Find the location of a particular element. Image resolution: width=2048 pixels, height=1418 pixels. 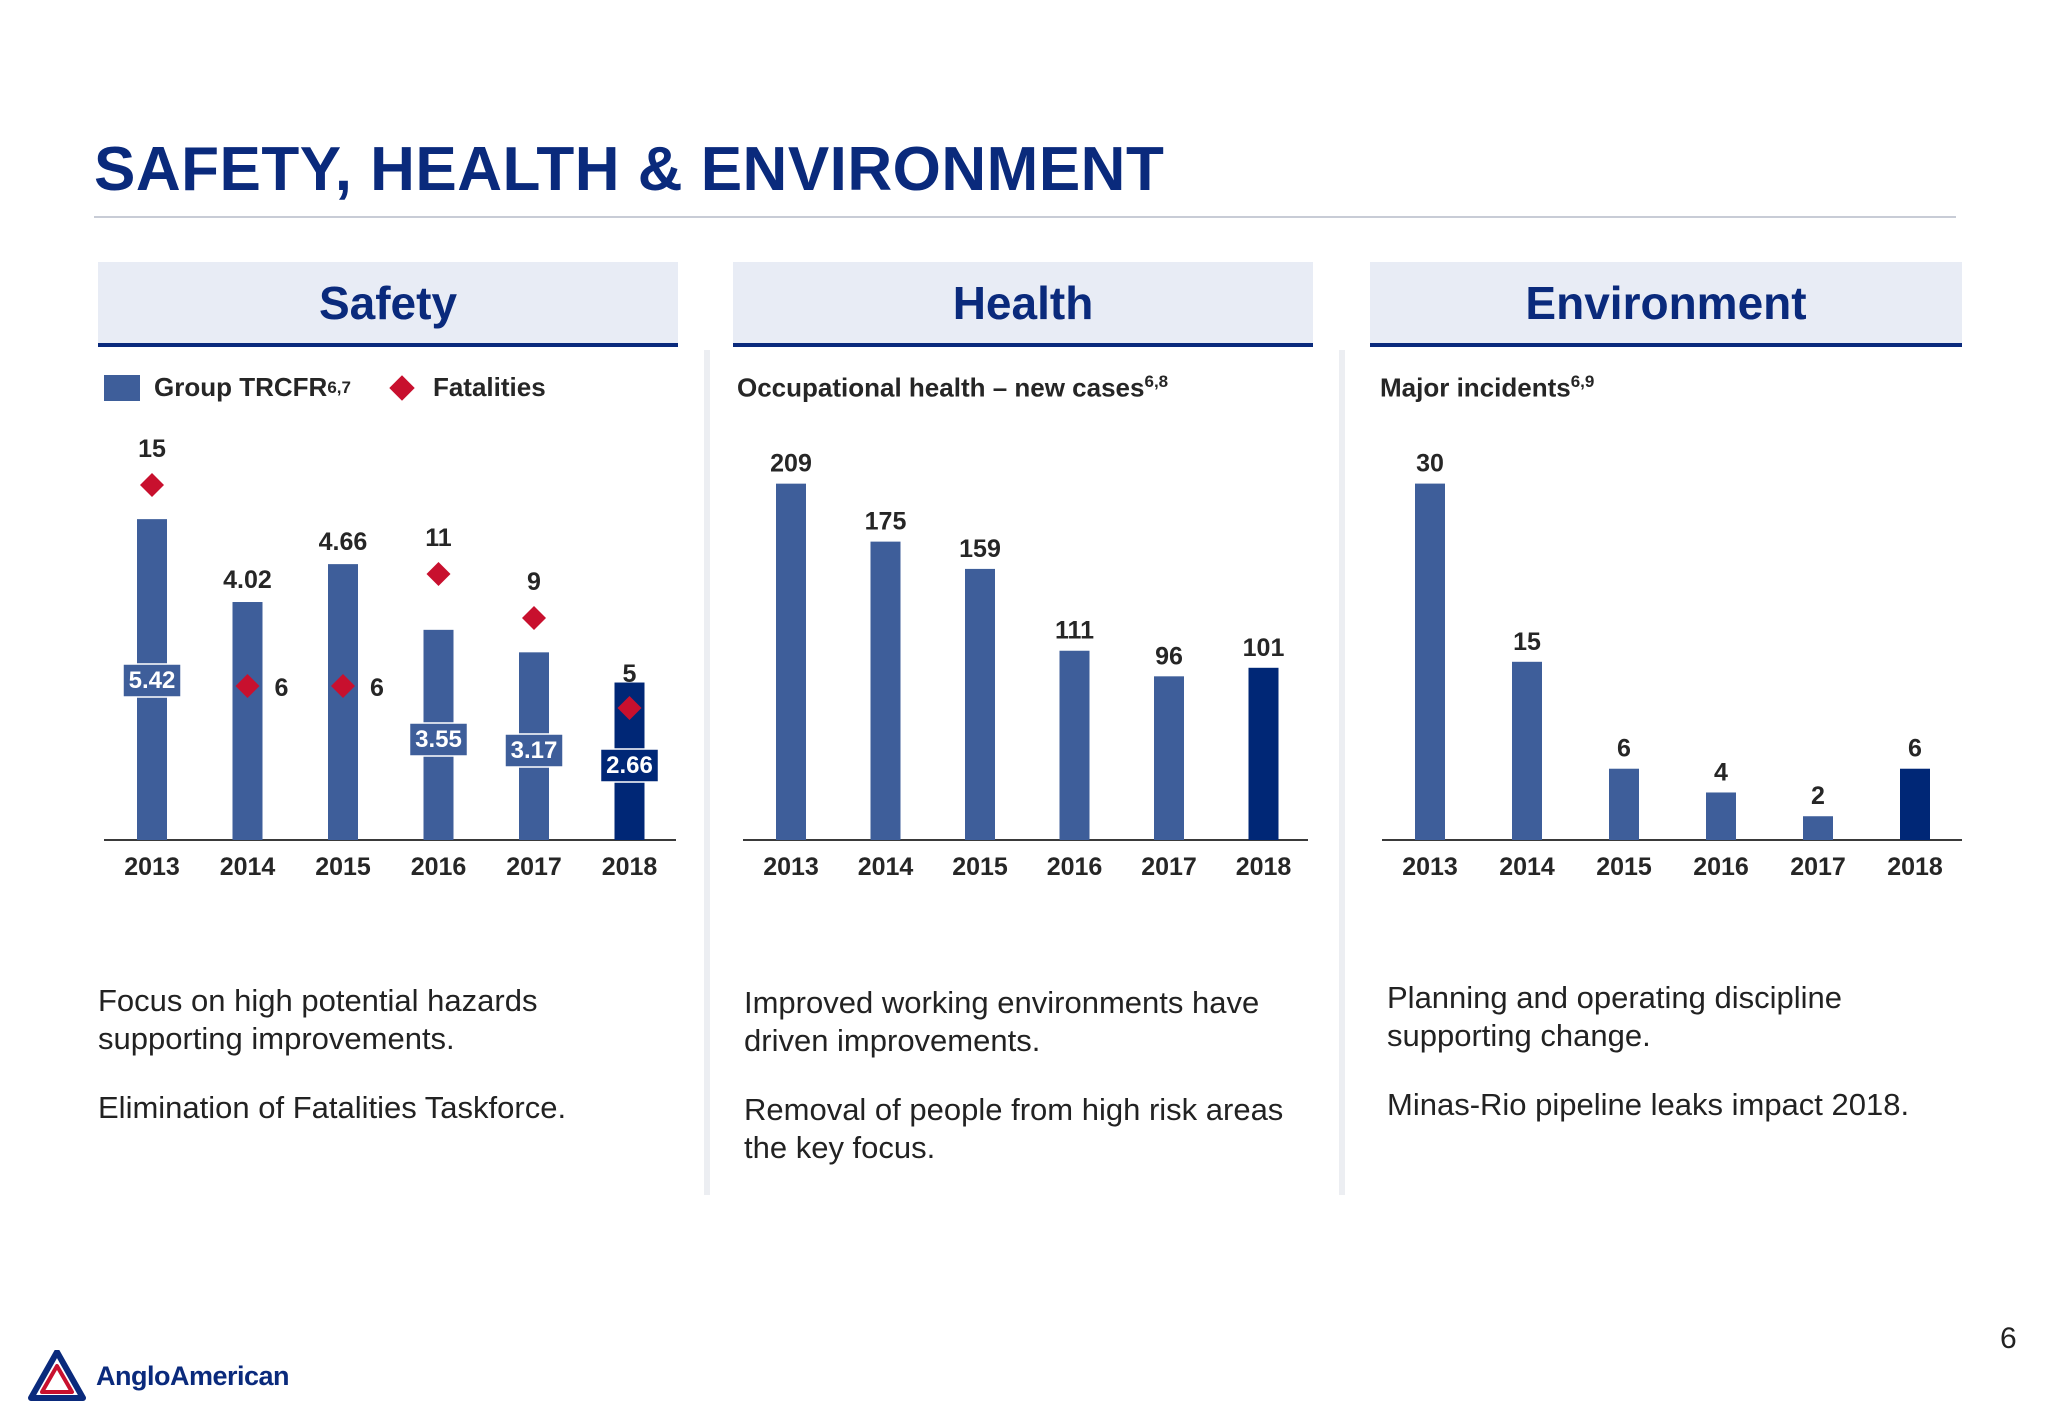

trcfr-bar-2014 is located at coordinates (247, 721).